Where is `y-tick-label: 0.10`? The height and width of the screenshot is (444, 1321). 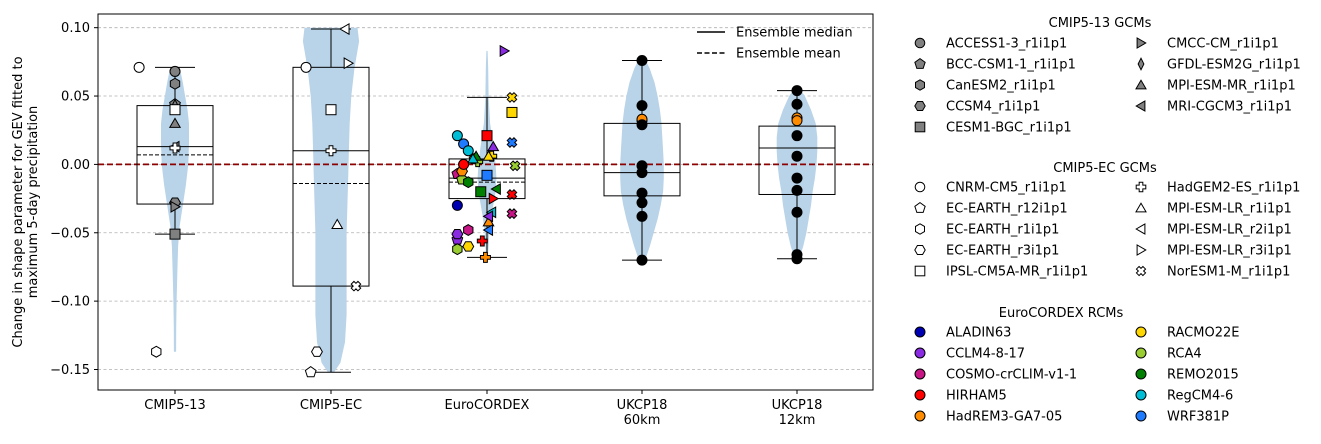
y-tick-label: 0.10 is located at coordinates (75, 28).